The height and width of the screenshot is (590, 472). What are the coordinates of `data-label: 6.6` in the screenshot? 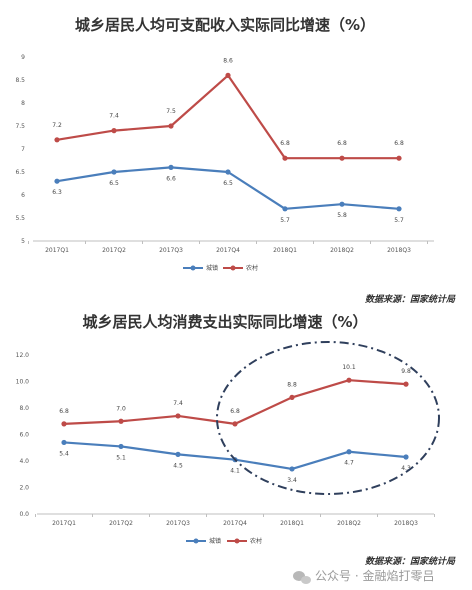 It's located at (171, 178).